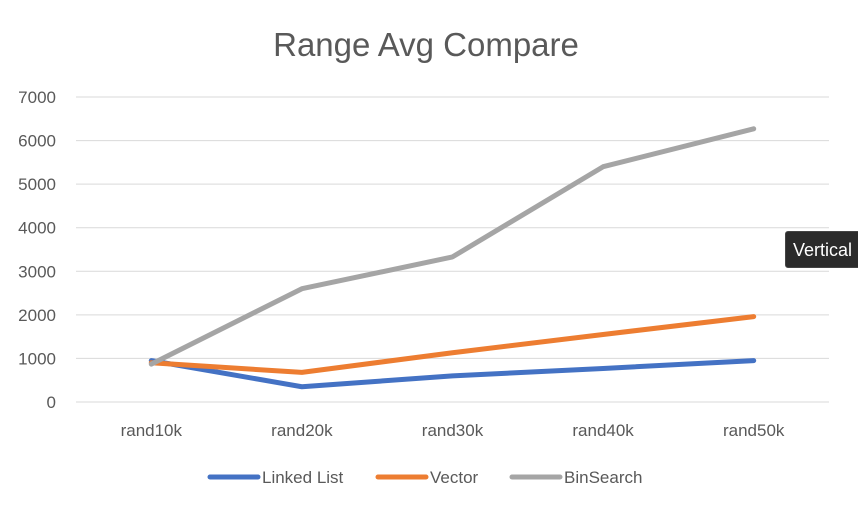 Image resolution: width=858 pixels, height=510 pixels. Describe the element at coordinates (37, 271) in the screenshot. I see `y-tick-label: 3000` at that location.